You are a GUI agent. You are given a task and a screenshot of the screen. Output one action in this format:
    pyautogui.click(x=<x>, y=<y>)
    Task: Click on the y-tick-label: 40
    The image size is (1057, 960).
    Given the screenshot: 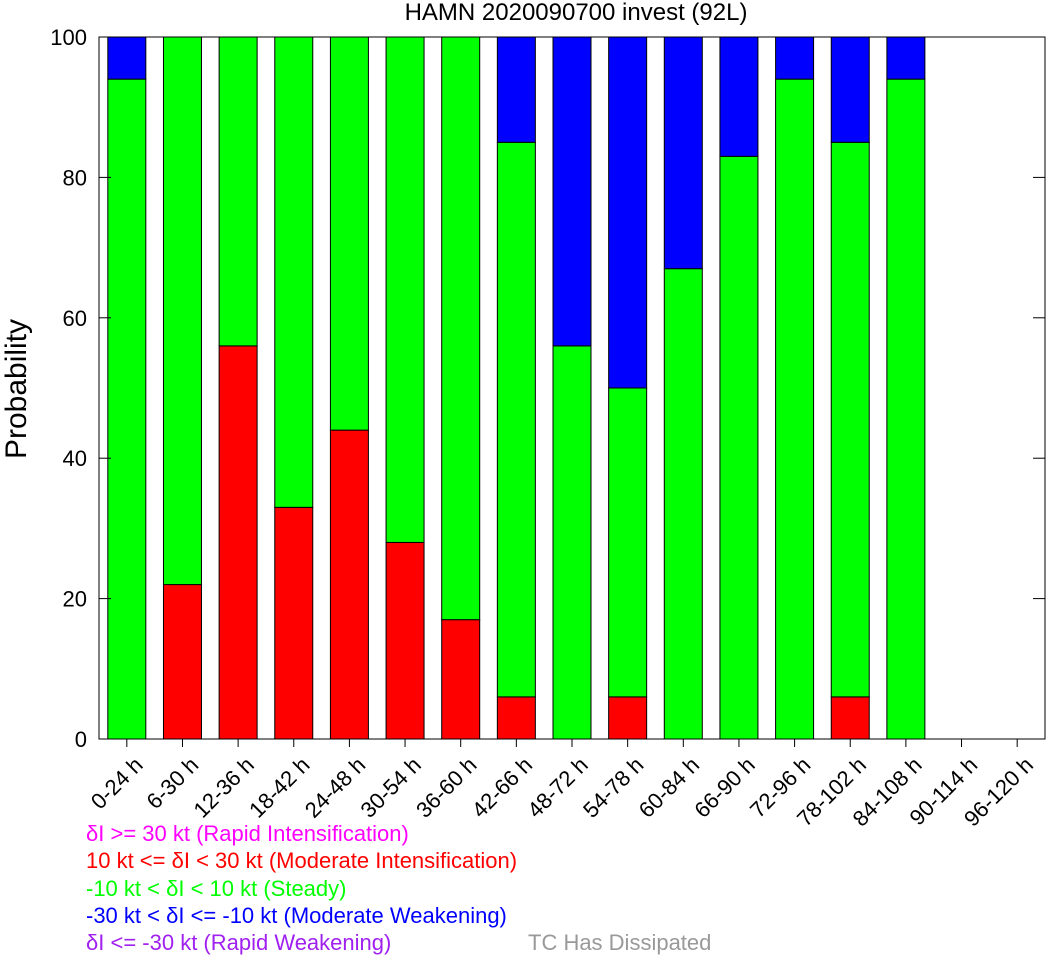 What is the action you would take?
    pyautogui.click(x=75, y=458)
    